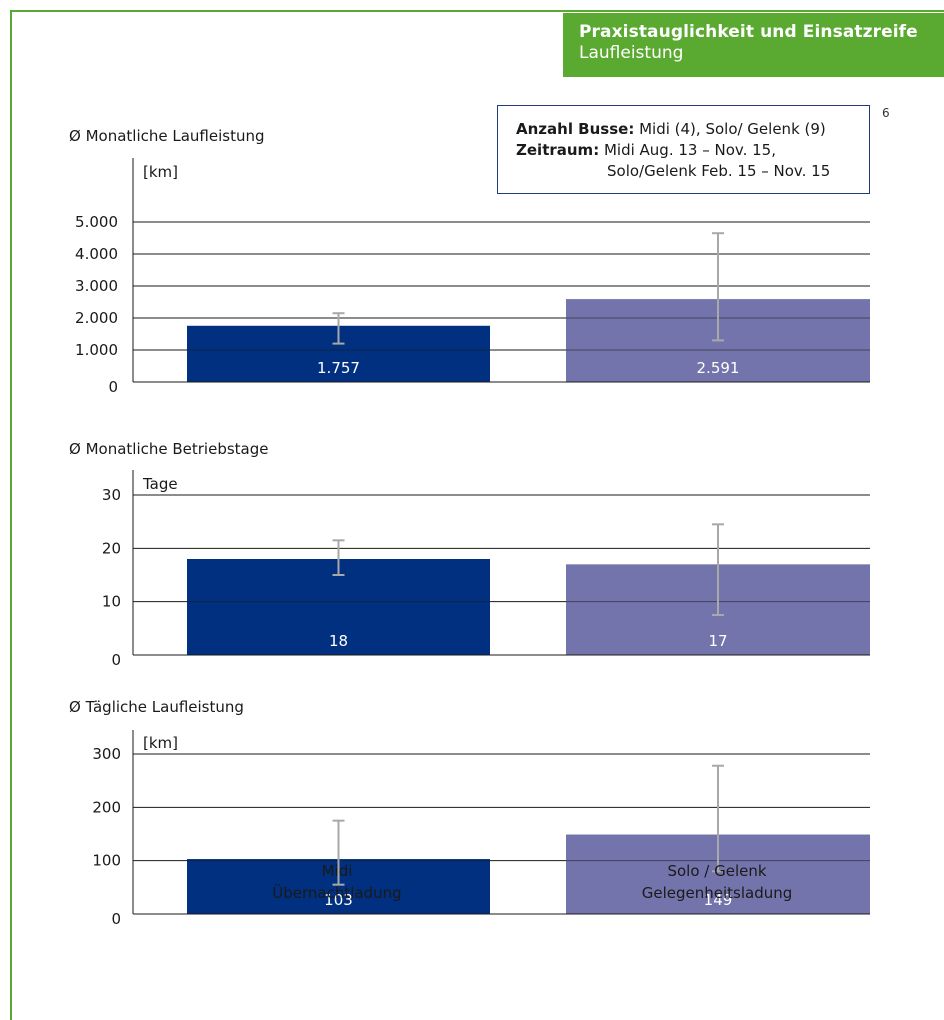 This screenshot has width=944, height=1020. I want to click on chart-1-ytick-label: 4.000, so click(96, 254).